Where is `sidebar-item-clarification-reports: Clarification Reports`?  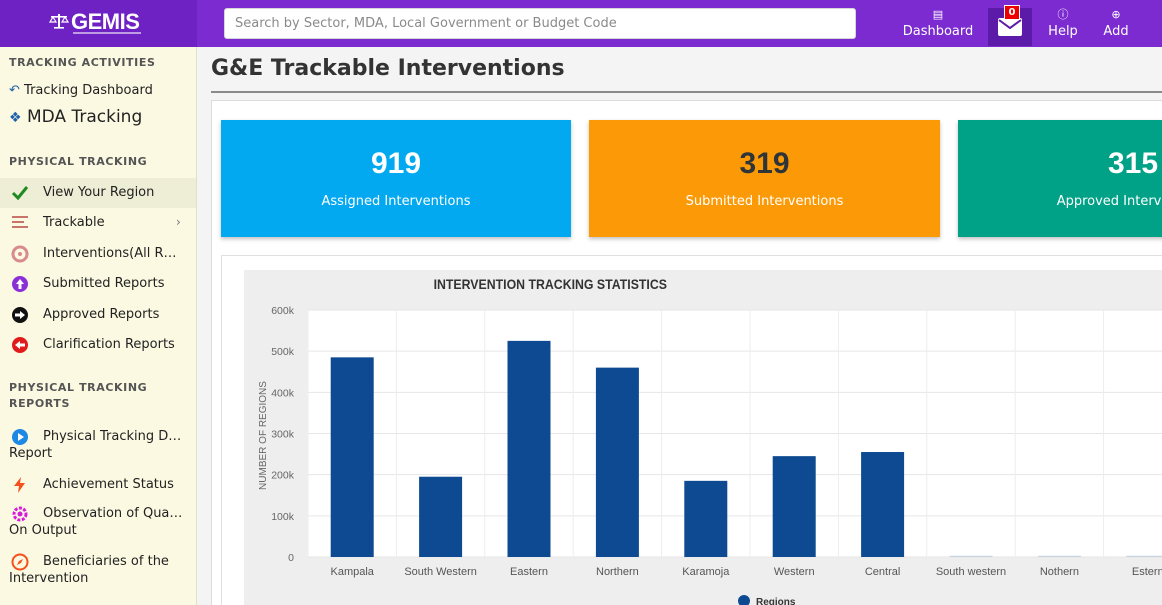 sidebar-item-clarification-reports: Clarification Reports is located at coordinates (98, 345).